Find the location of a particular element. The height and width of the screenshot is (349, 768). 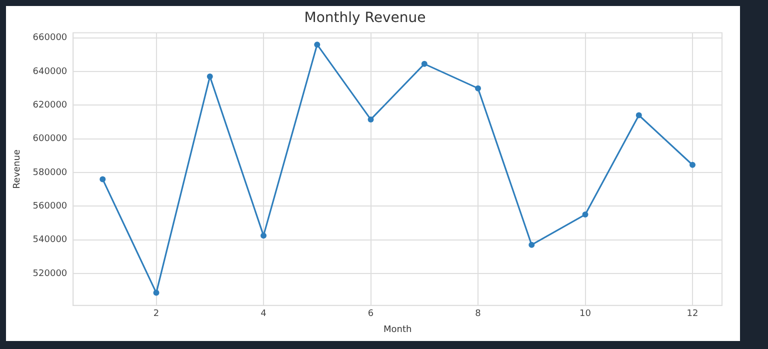

y-tick-label: 620000 is located at coordinates (50, 105).